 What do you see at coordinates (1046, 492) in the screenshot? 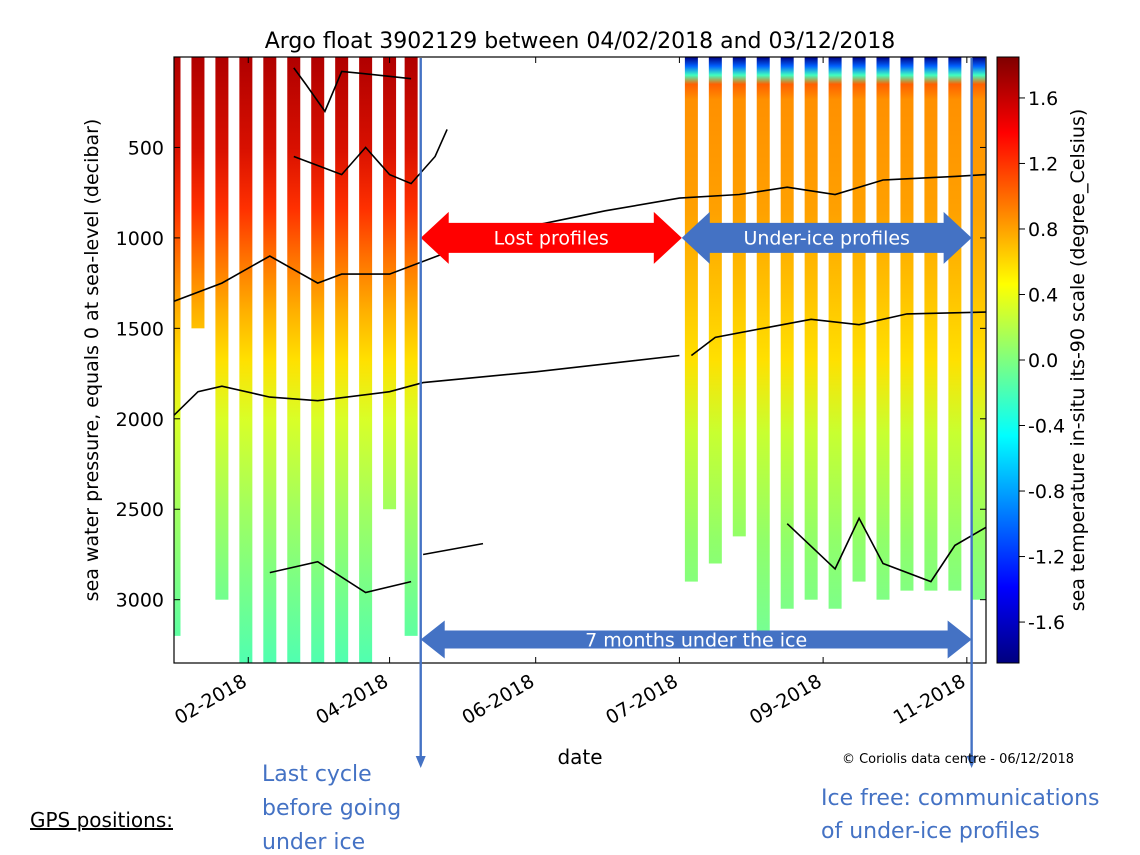
I see `colorbar-tick-label: -0.8` at bounding box center [1046, 492].